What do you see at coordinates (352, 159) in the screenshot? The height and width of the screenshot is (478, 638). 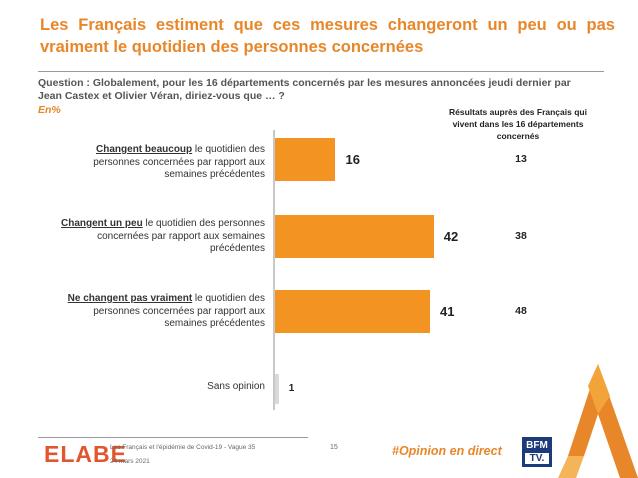 I see `data-label: 16` at bounding box center [352, 159].